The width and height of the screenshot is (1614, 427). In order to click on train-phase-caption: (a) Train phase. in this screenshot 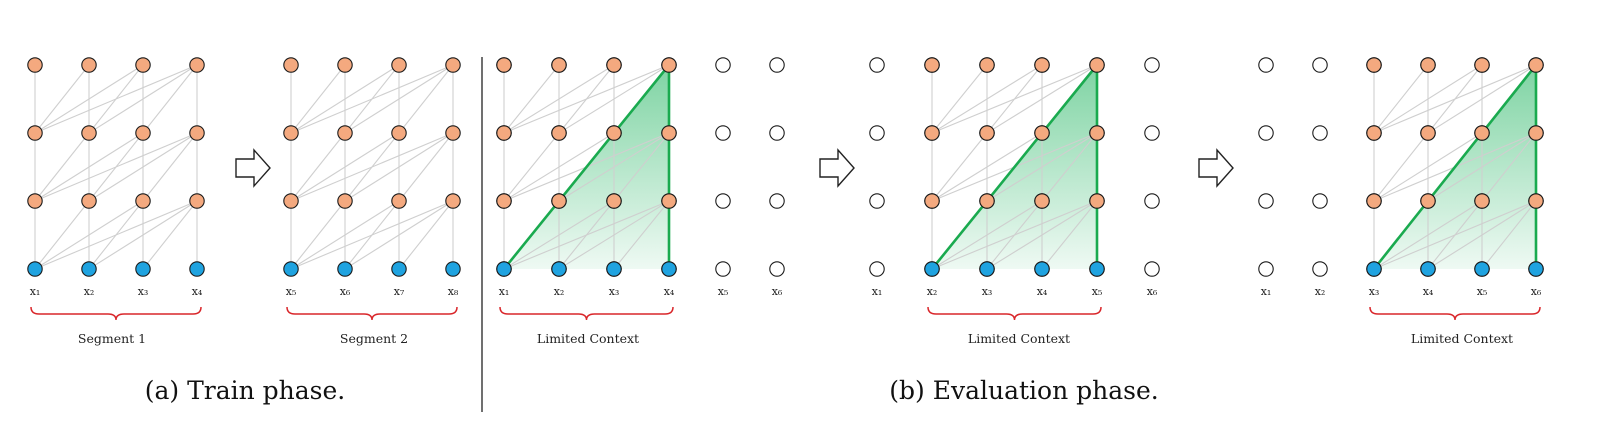, I will do `click(245, 390)`.